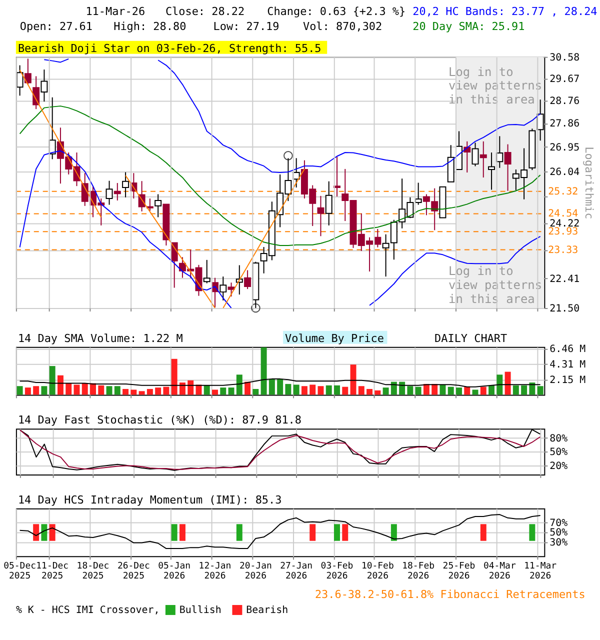 This screenshot has height=640, width=600. I want to click on x-tick-label: 03-Feb 2026, so click(337, 572).